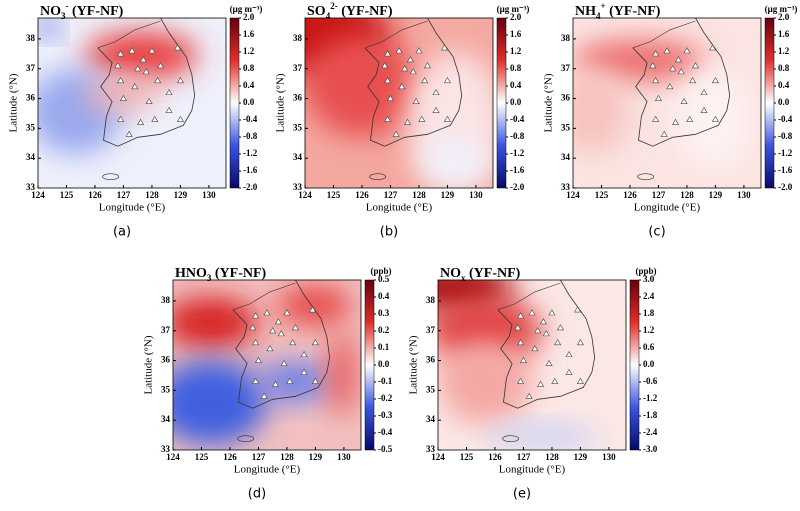 The height and width of the screenshot is (511, 800). Describe the element at coordinates (649, 296) in the screenshot. I see `colorbar-tick-label: 2.4` at that location.